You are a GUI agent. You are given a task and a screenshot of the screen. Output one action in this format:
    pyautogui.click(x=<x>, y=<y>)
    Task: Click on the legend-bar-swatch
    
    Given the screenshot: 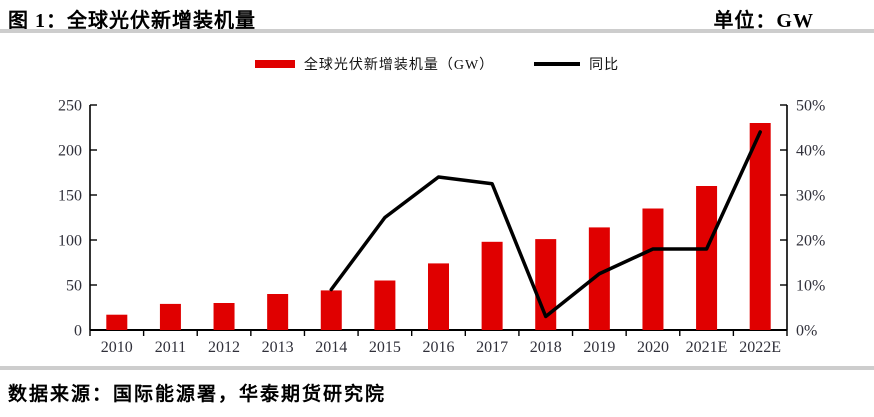 What is the action you would take?
    pyautogui.click(x=274, y=64)
    